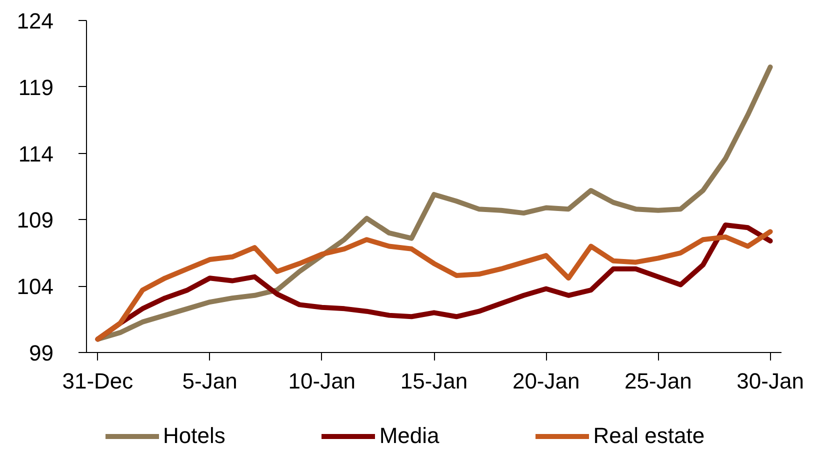 This screenshot has height=455, width=836. What do you see at coordinates (434, 381) in the screenshot?
I see `x-tick-label: 15-Jan` at bounding box center [434, 381].